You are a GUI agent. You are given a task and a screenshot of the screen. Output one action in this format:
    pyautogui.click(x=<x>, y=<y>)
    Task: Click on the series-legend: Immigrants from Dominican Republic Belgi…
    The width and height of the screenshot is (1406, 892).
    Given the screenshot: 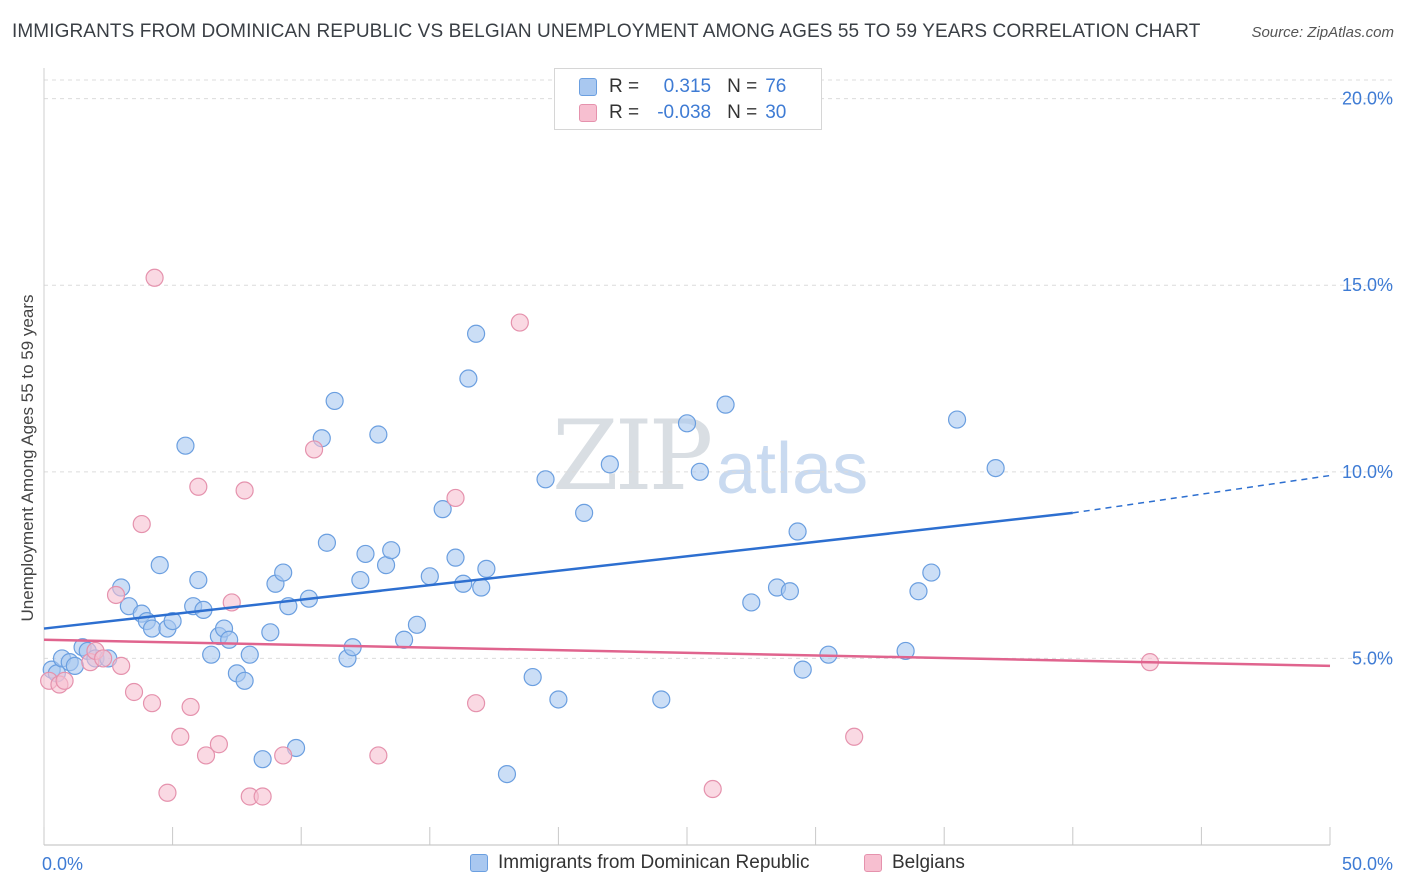 What is the action you would take?
    pyautogui.click(x=703, y=864)
    